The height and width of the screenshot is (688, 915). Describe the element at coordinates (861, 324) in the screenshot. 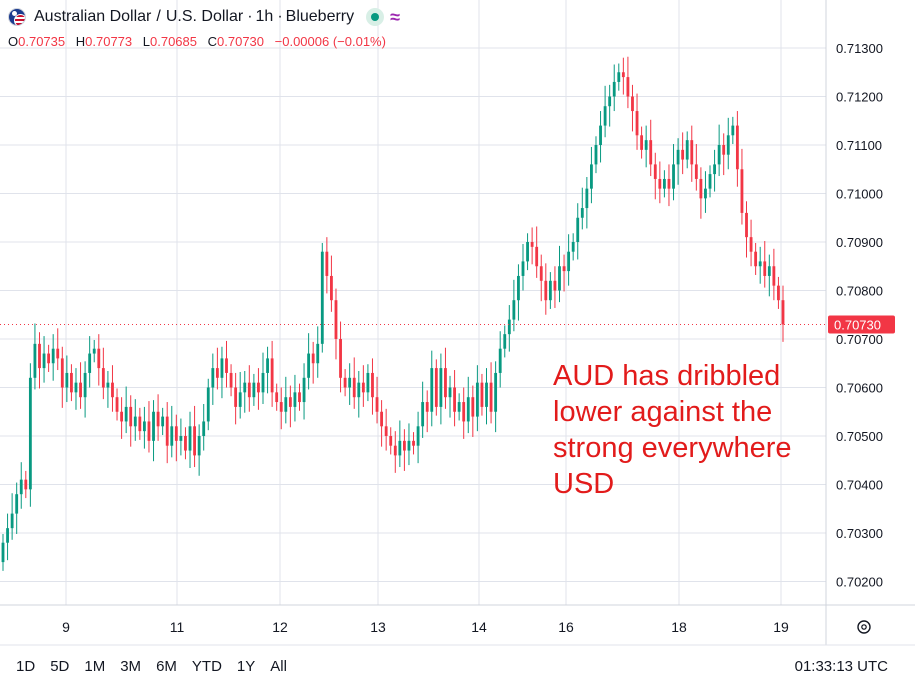

I see `last-price-tag` at that location.